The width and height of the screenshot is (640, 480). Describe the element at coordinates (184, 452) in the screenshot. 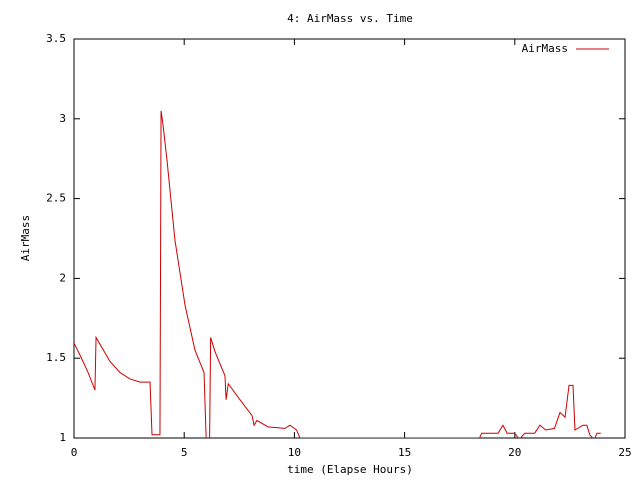

I see `x-tick-label: 5` at that location.